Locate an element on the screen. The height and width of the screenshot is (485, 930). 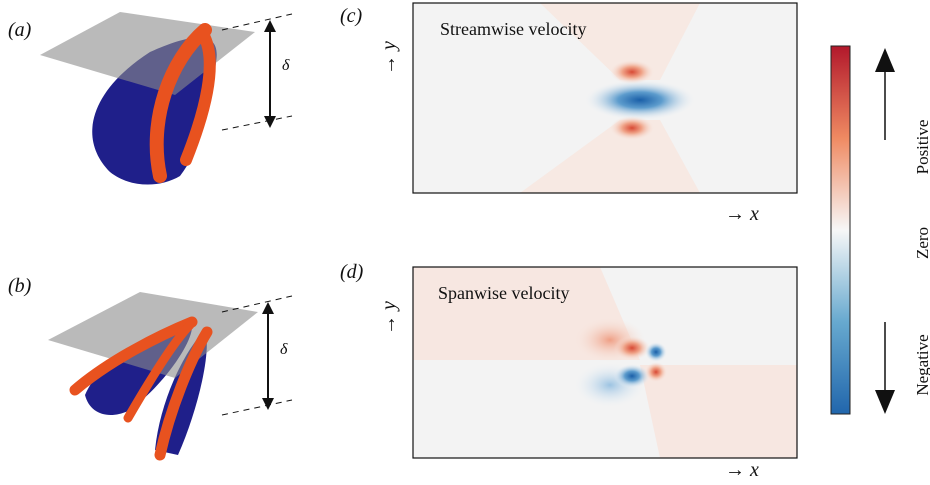
panel-label: (d) is located at coordinates (352, 272).